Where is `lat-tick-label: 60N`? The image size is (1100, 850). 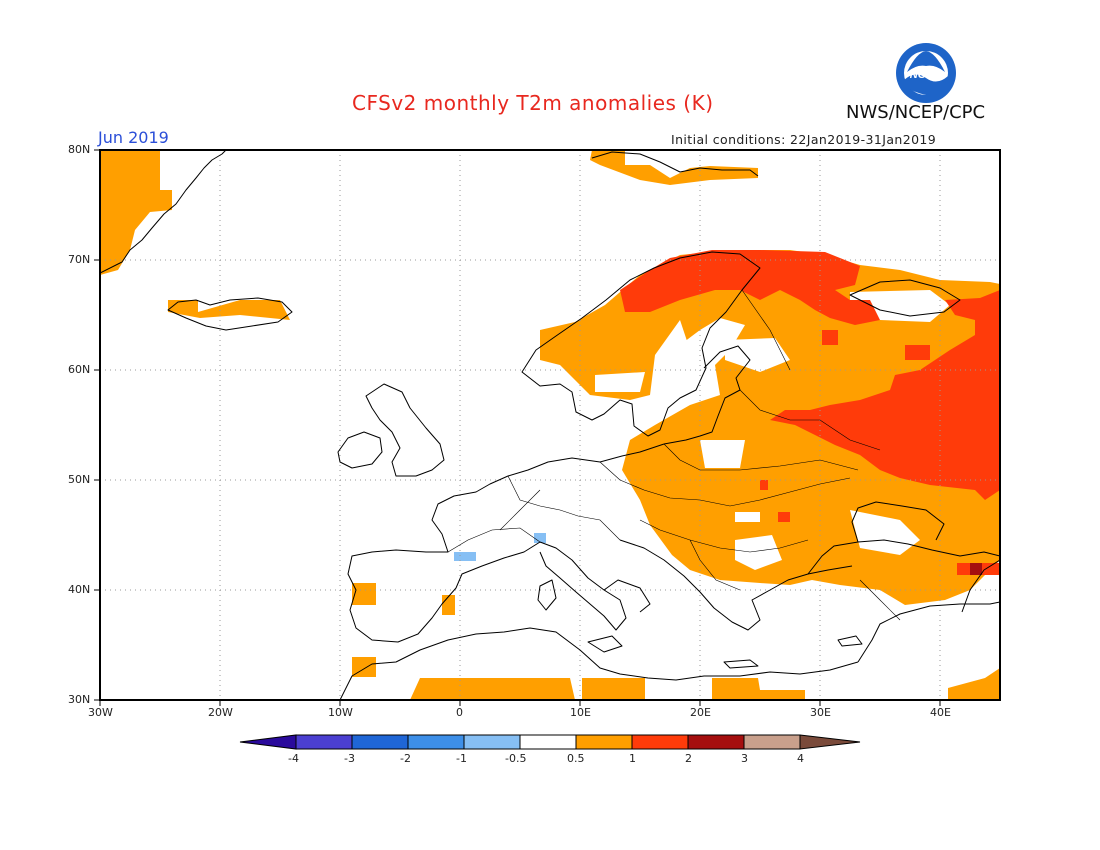
lat-tick-label: 60N is located at coordinates (79, 369).